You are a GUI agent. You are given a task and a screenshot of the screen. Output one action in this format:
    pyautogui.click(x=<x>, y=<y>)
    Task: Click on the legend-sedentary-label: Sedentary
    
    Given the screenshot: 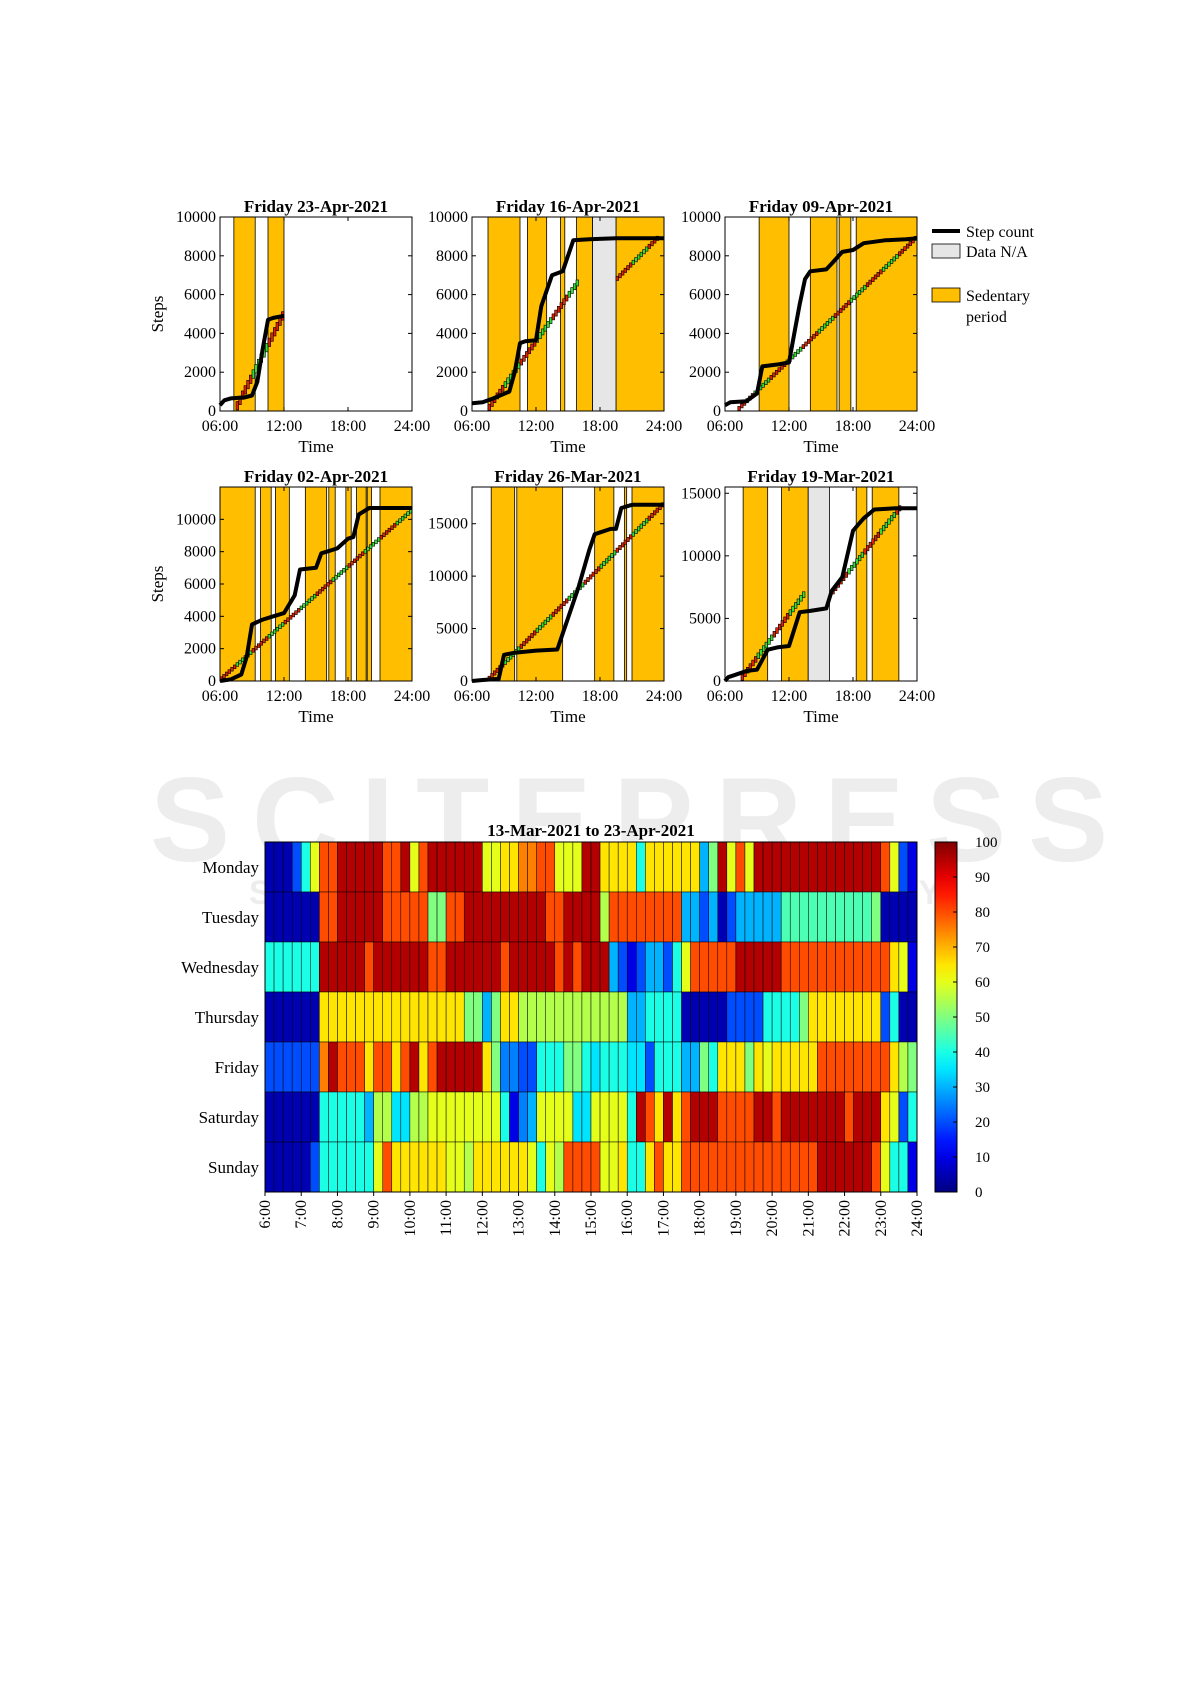 What is the action you would take?
    pyautogui.click(x=998, y=296)
    